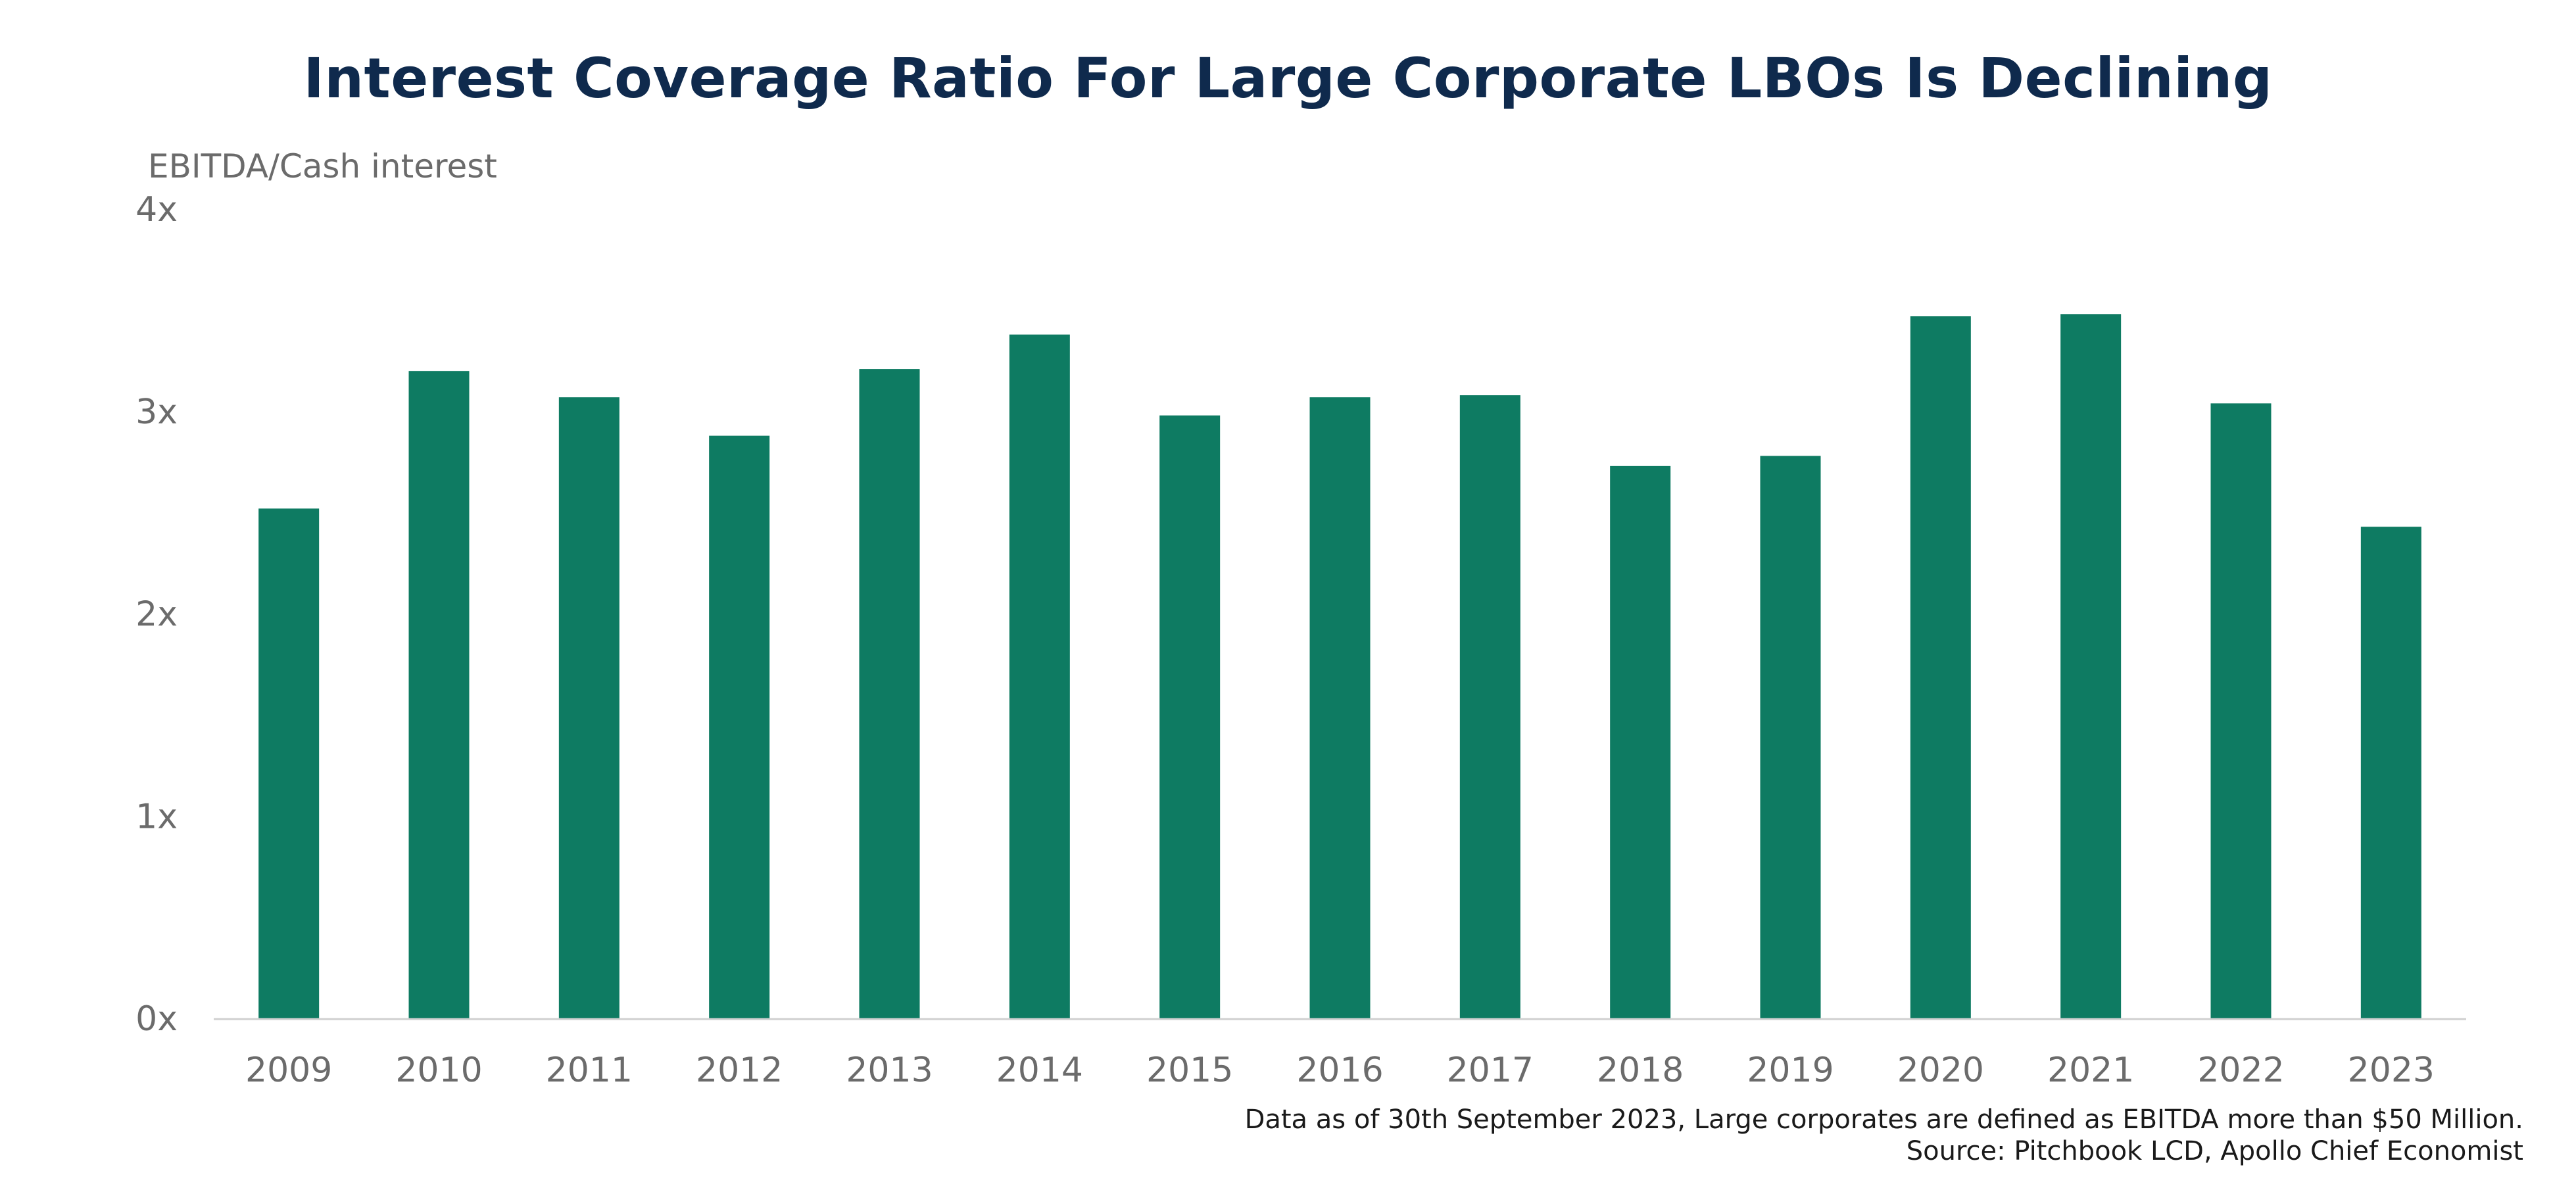  I want to click on bar-2013, so click(889, 693).